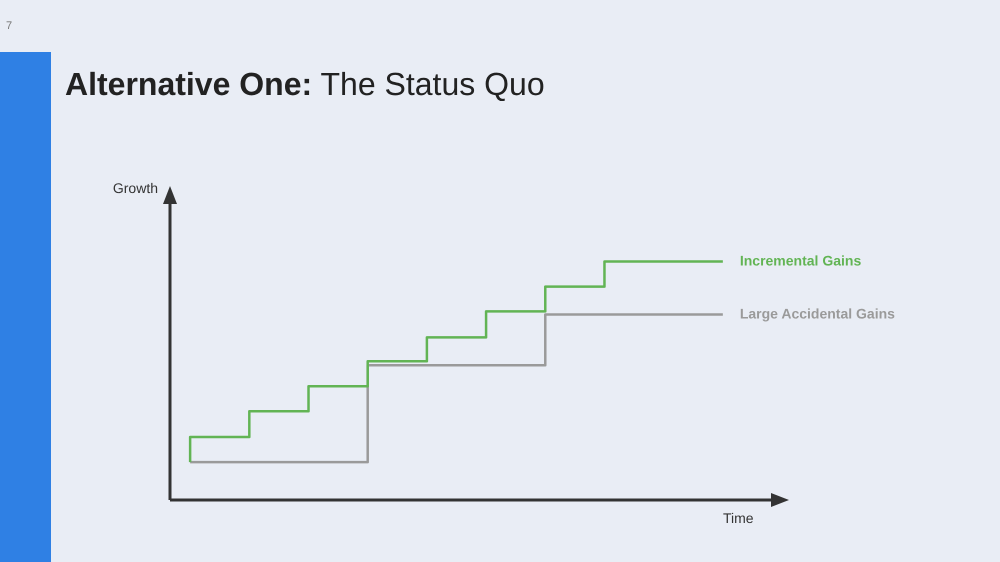 This screenshot has width=1000, height=562. I want to click on y-axis-title: Growth, so click(135, 188).